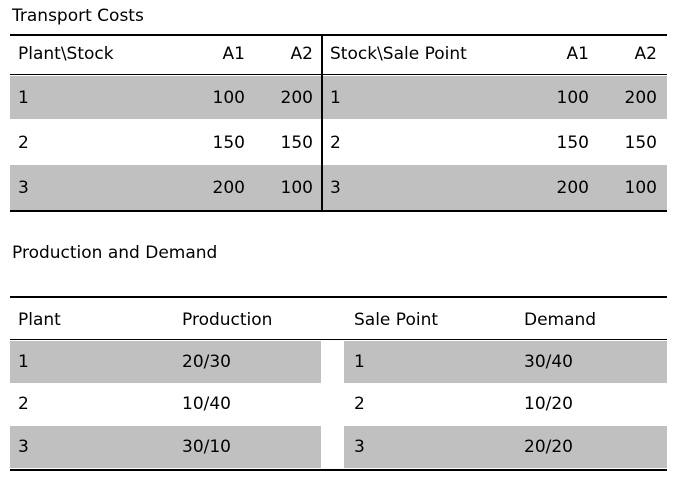 The height and width of the screenshot is (485, 689). What do you see at coordinates (206, 404) in the screenshot?
I see `table-cell: 10/40` at bounding box center [206, 404].